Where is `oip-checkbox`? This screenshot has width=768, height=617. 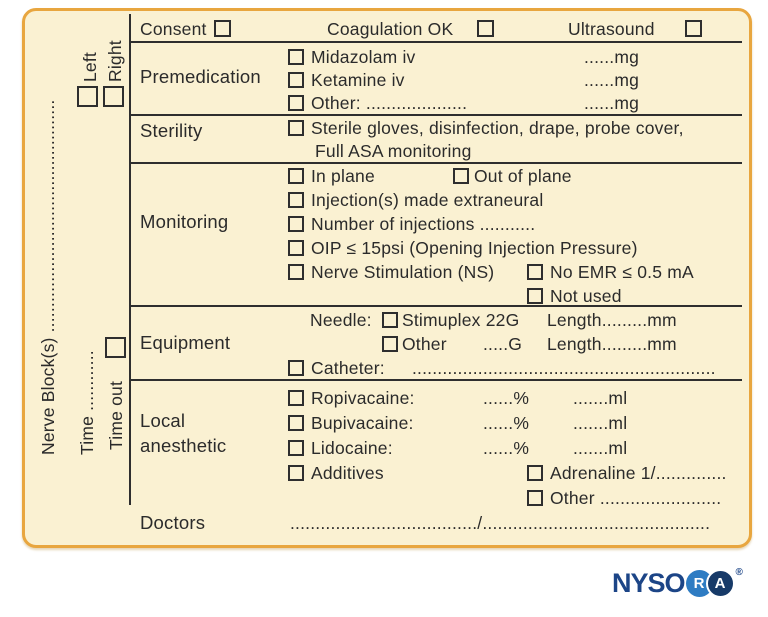
oip-checkbox is located at coordinates (296, 248).